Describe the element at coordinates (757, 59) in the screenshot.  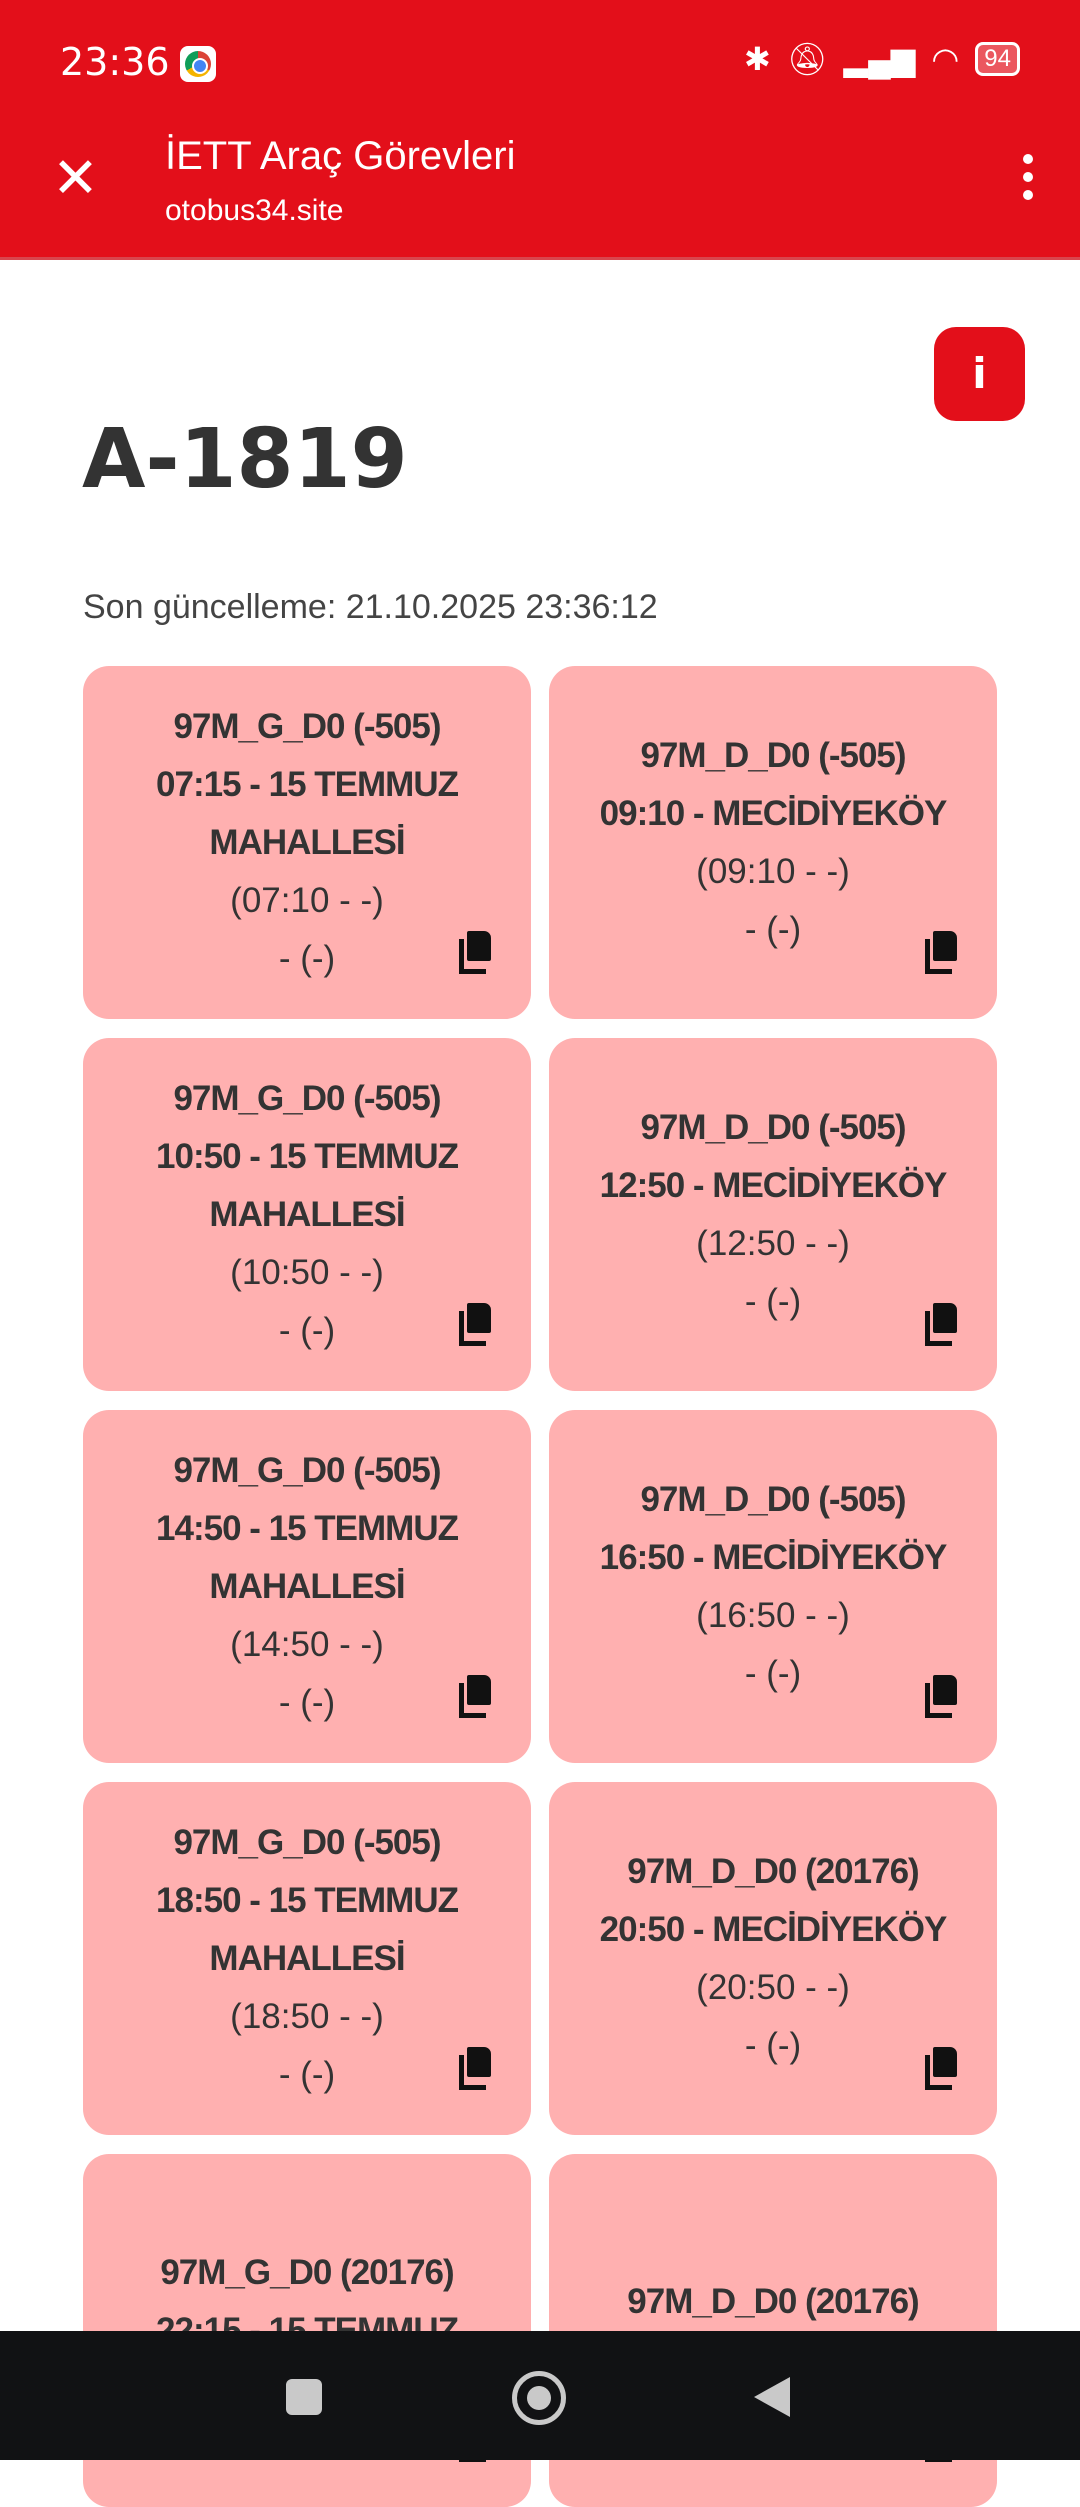
I see `bluetooth-icon: ✱` at that location.